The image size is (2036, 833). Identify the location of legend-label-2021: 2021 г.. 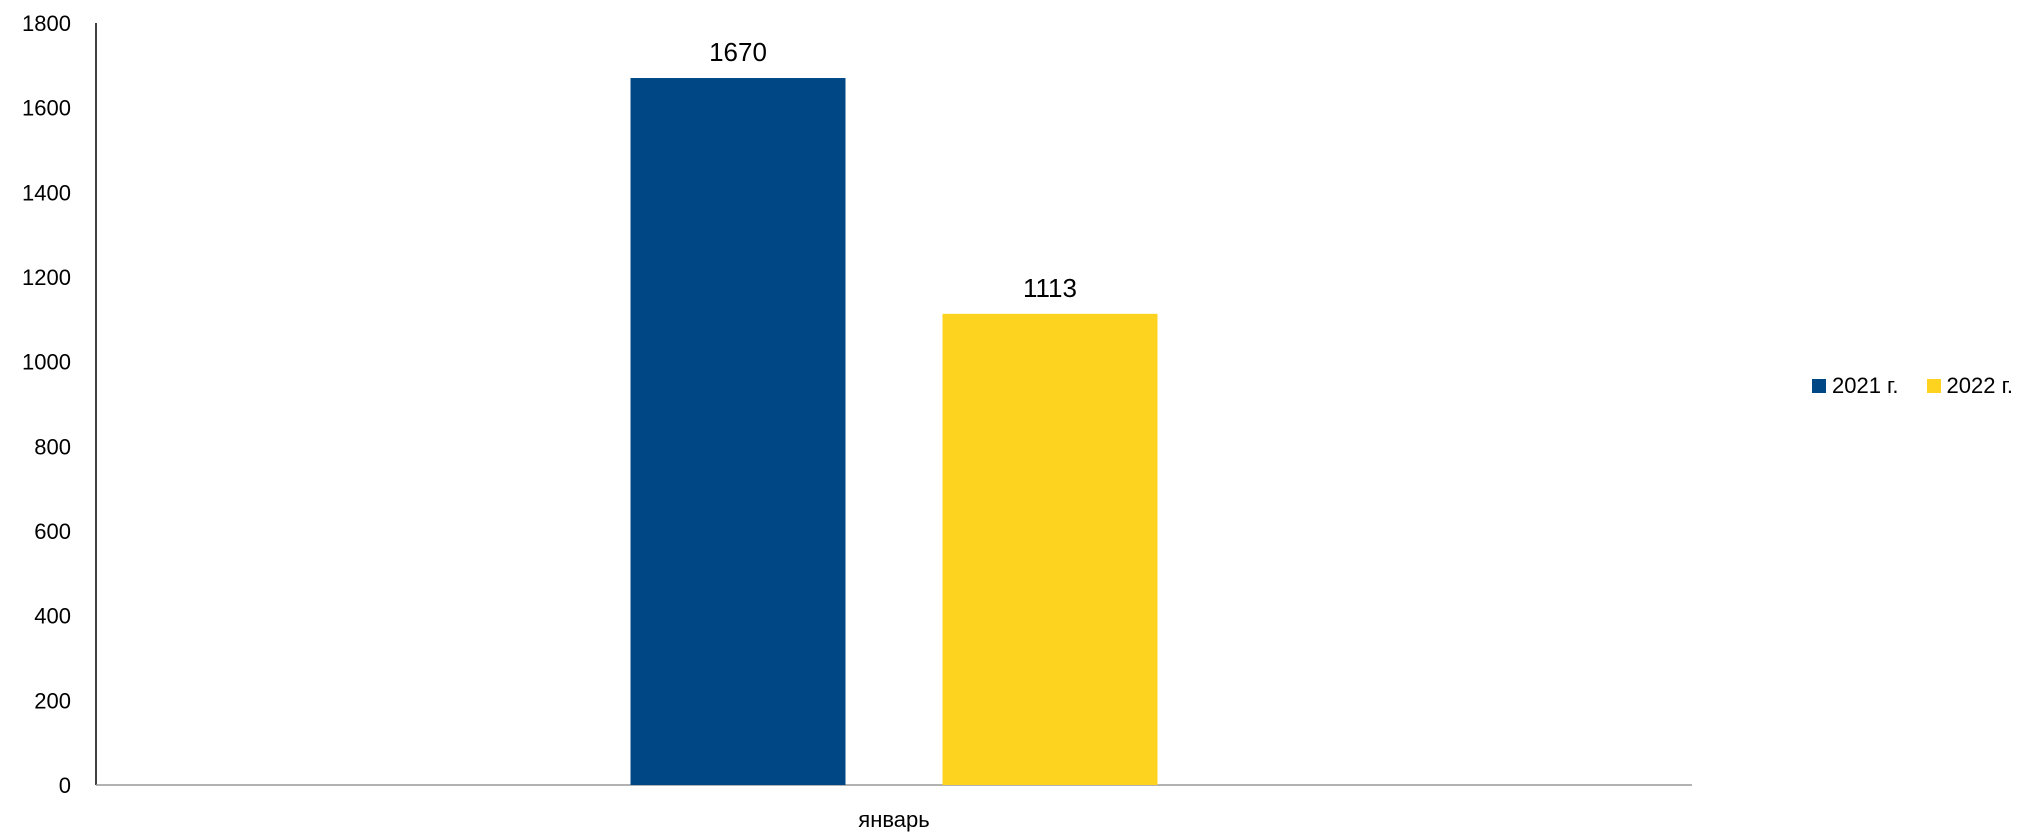
(1865, 385).